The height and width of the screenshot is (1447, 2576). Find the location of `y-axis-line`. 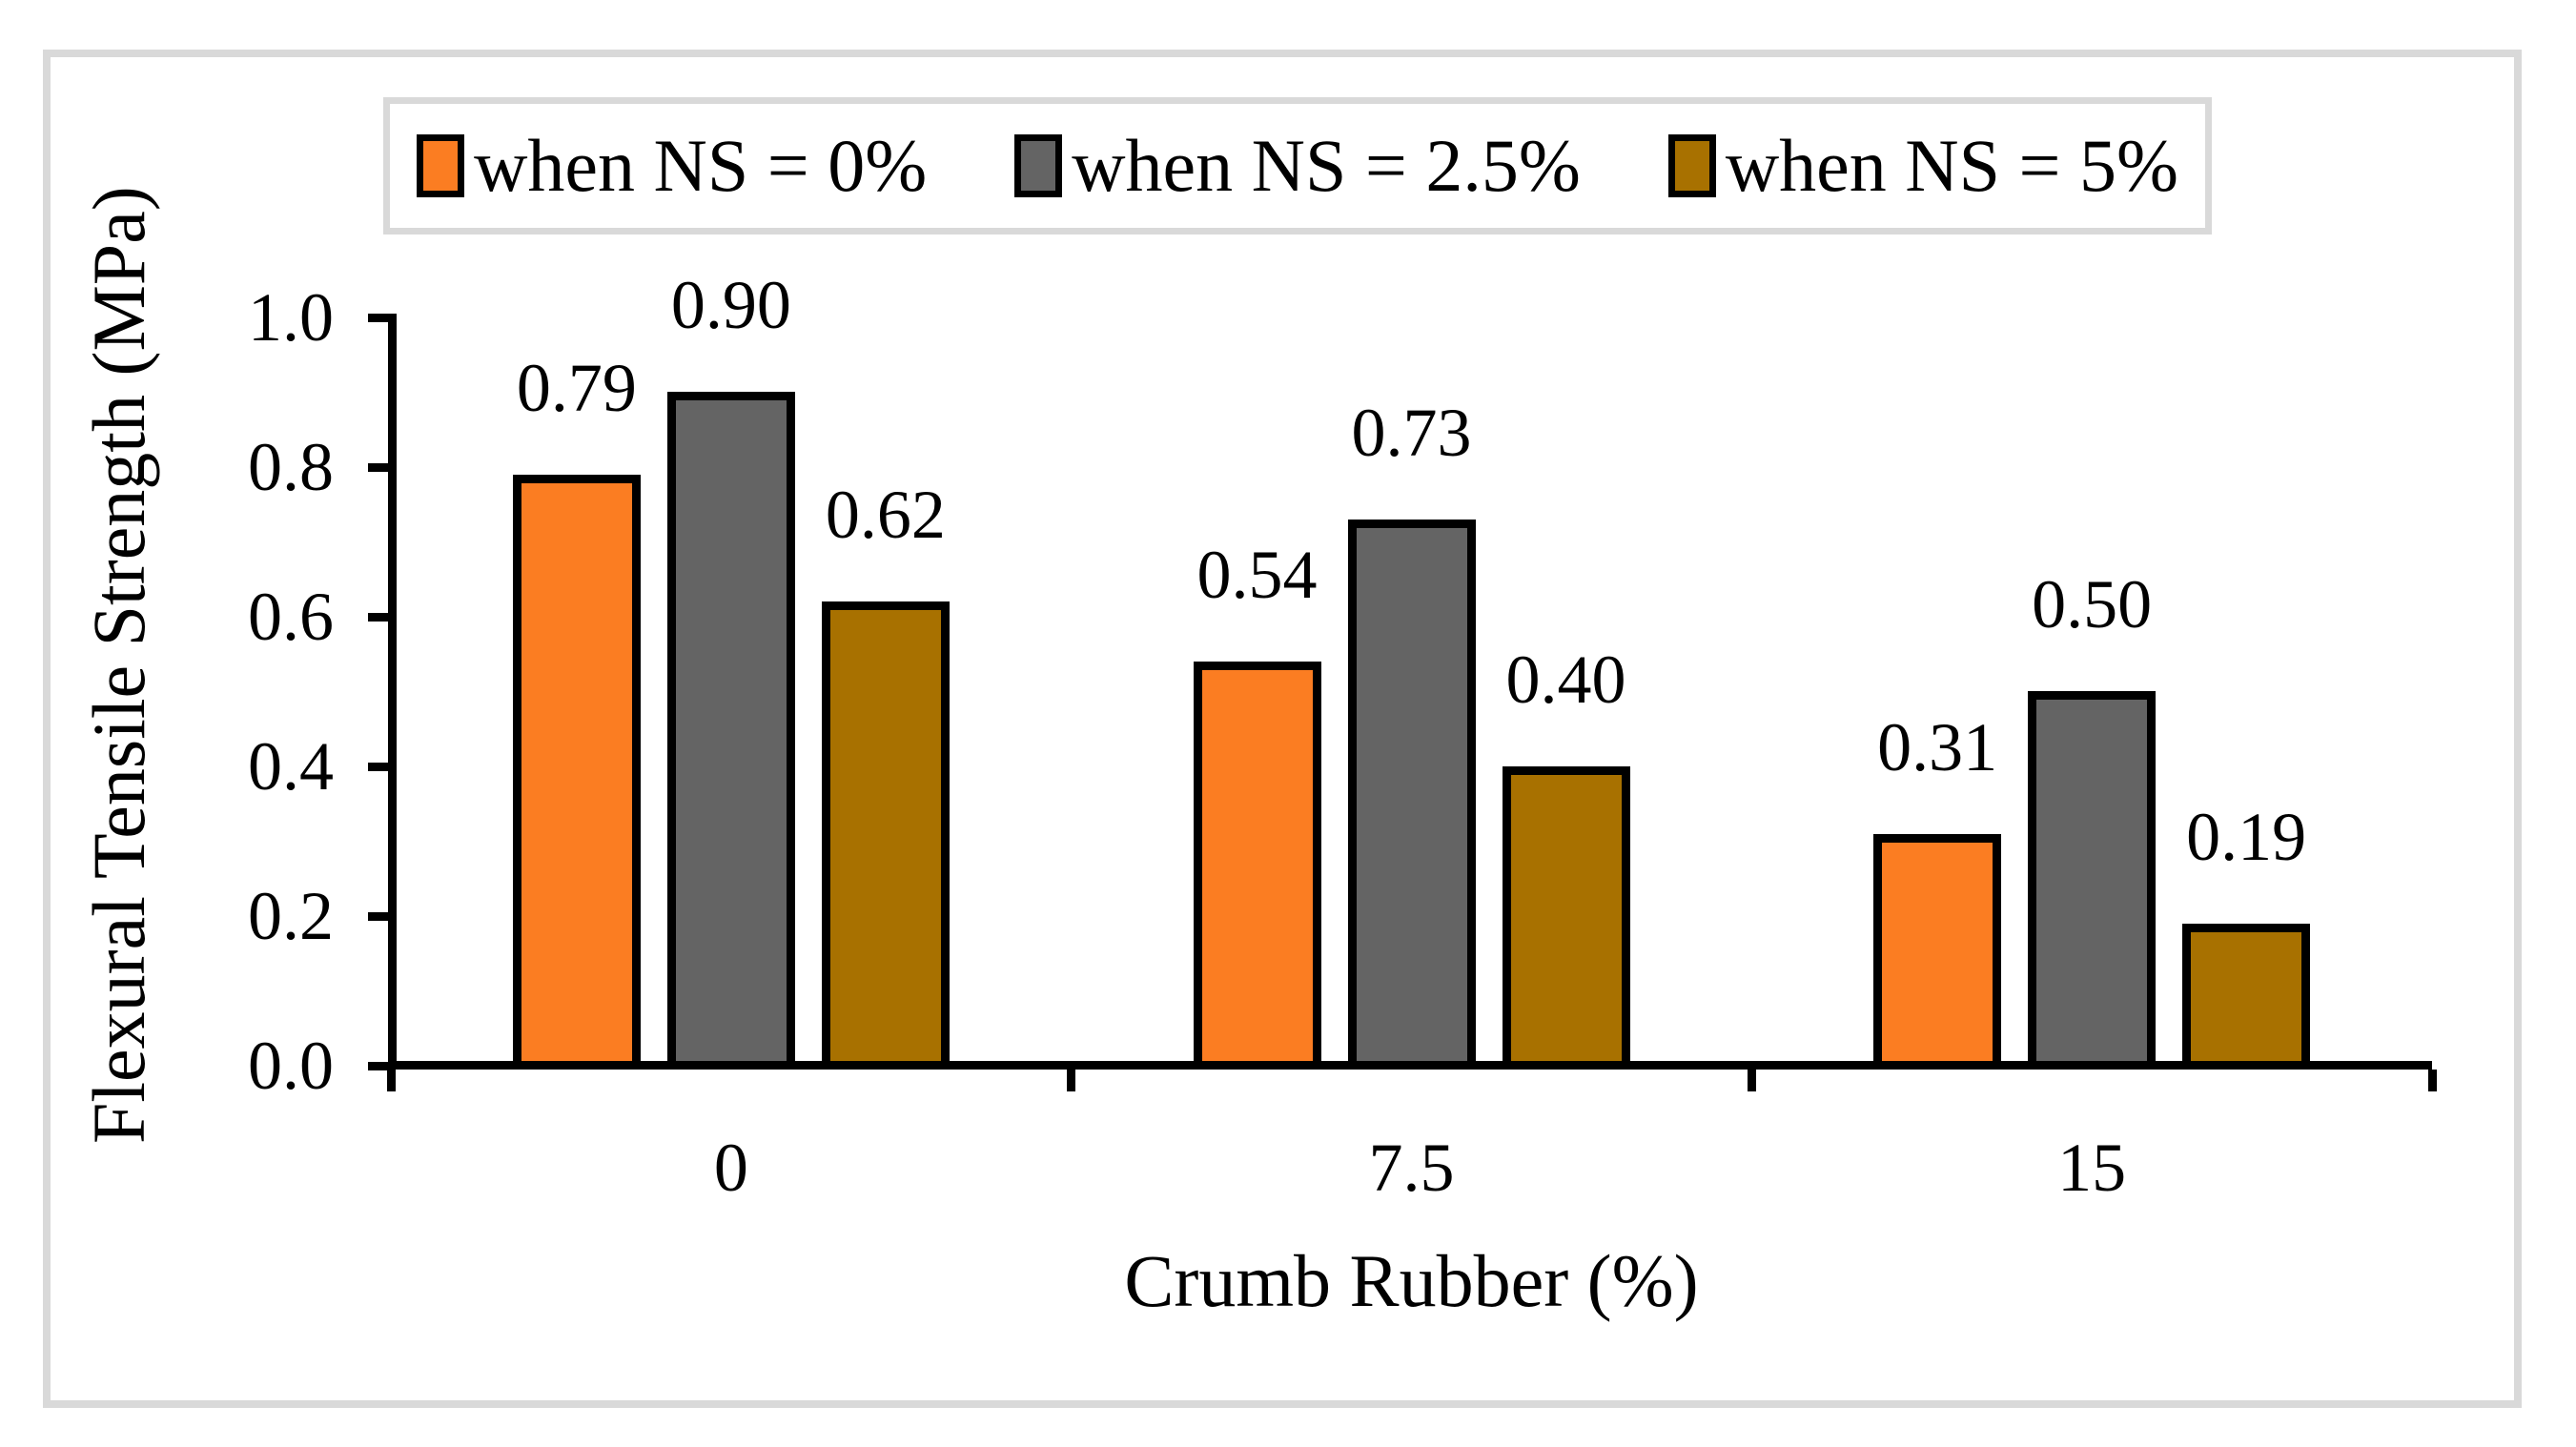

y-axis-line is located at coordinates (392, 692).